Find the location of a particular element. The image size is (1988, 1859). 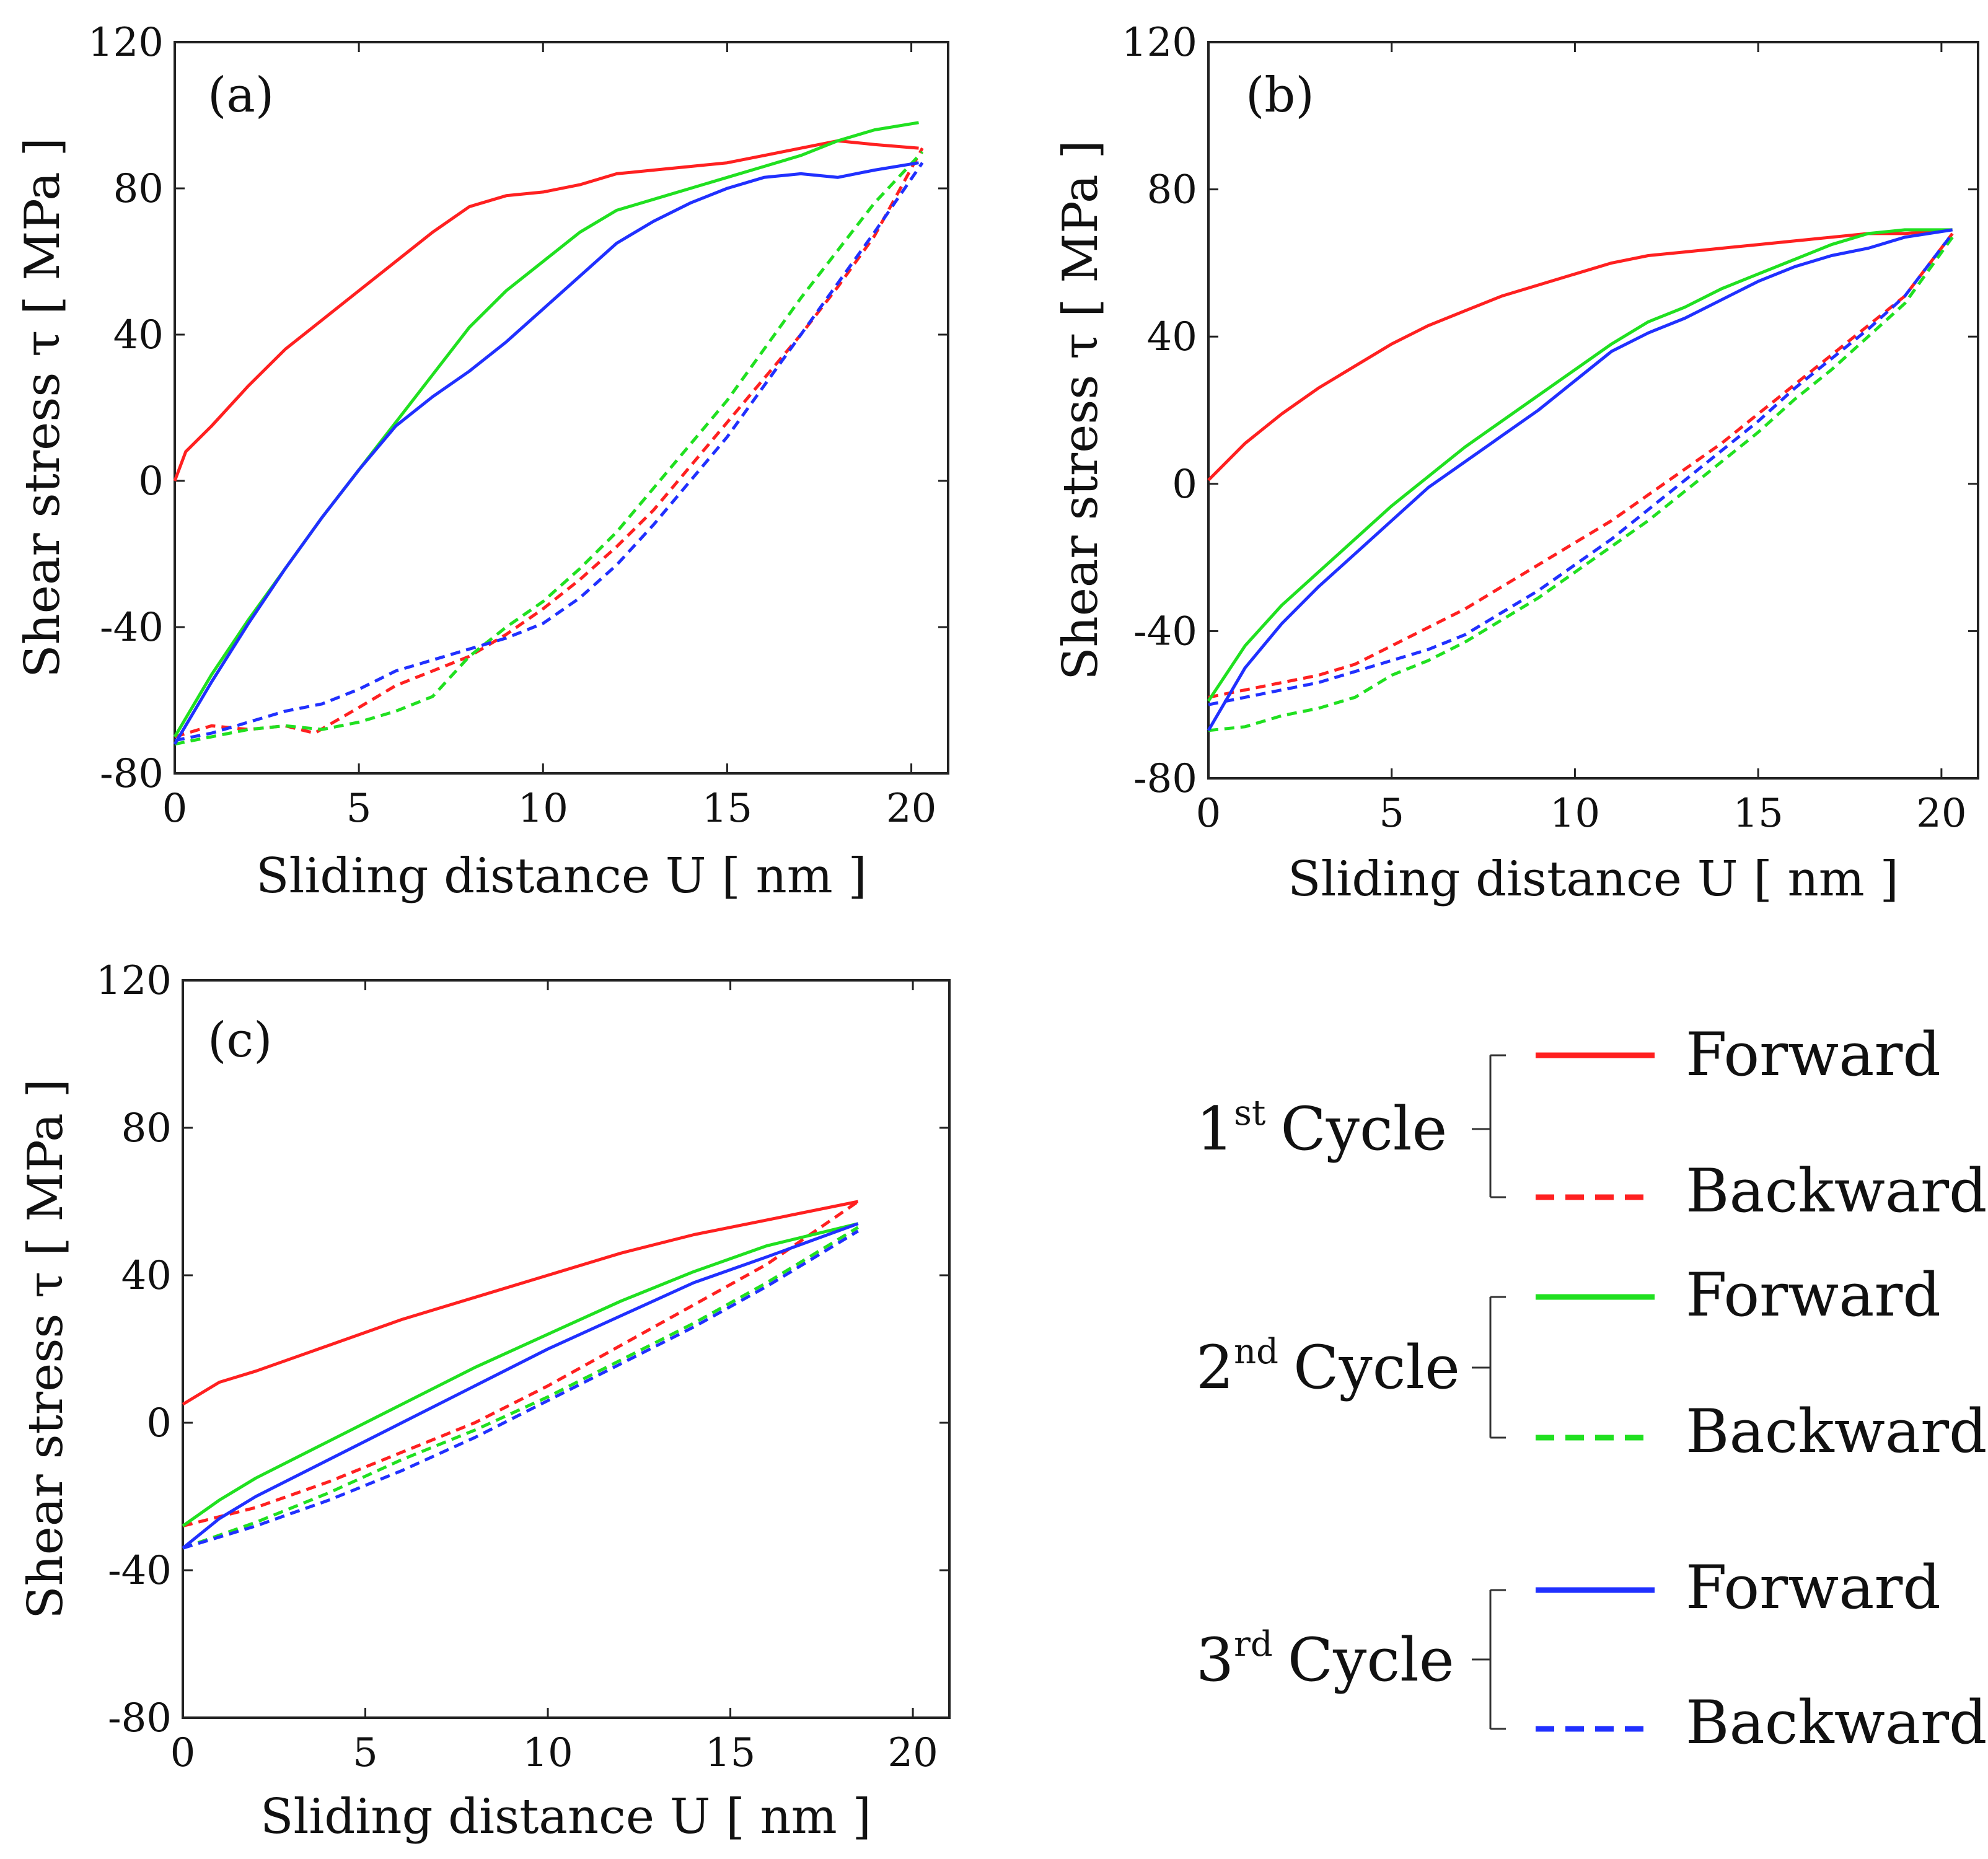

legend-group-suffix: rd is located at coordinates (1253, 1644).